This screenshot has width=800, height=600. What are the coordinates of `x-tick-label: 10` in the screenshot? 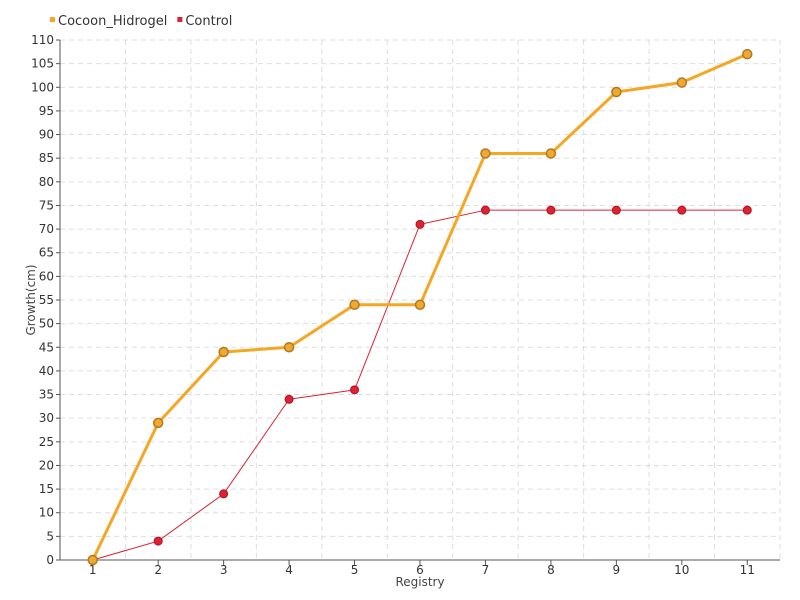 It's located at (681, 570).